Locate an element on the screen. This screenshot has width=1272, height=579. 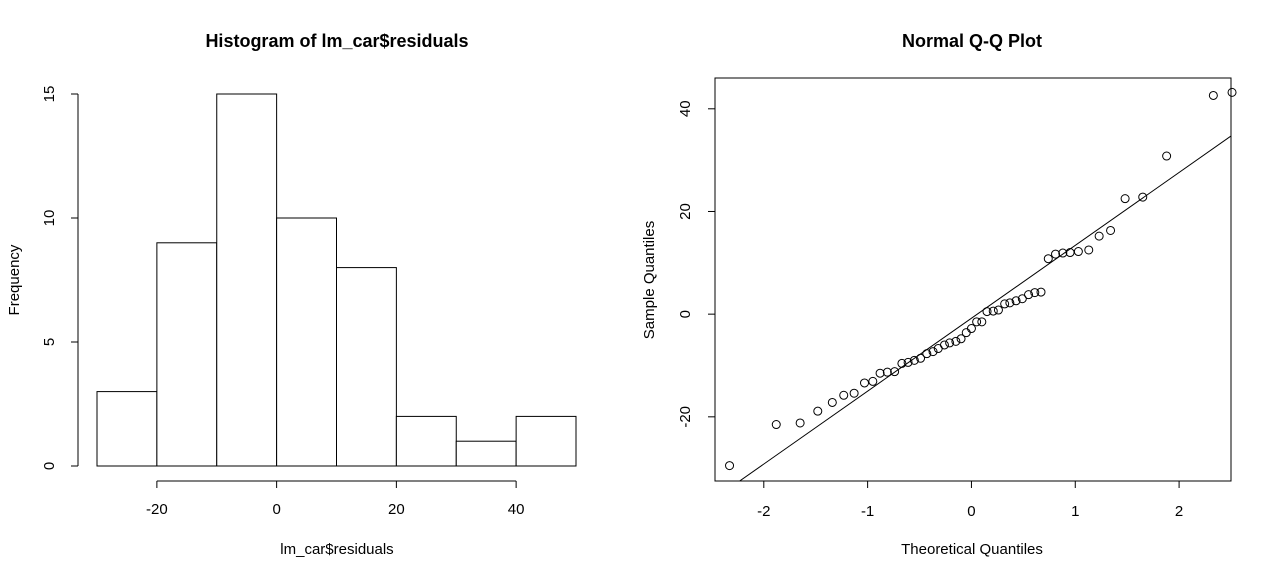
qq-y-axis: -20 0 20 40 is located at coordinates (696, 264).